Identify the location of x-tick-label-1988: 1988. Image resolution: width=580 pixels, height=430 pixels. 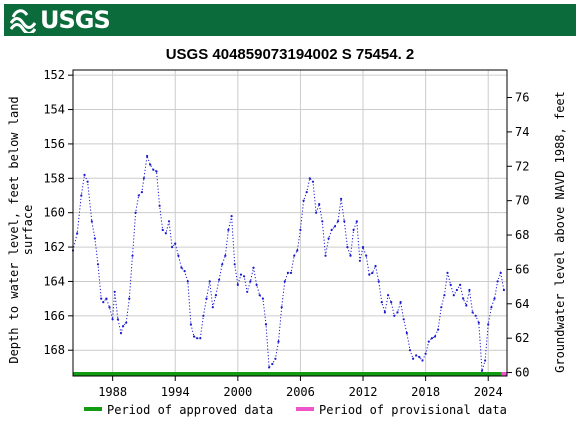
(112, 392).